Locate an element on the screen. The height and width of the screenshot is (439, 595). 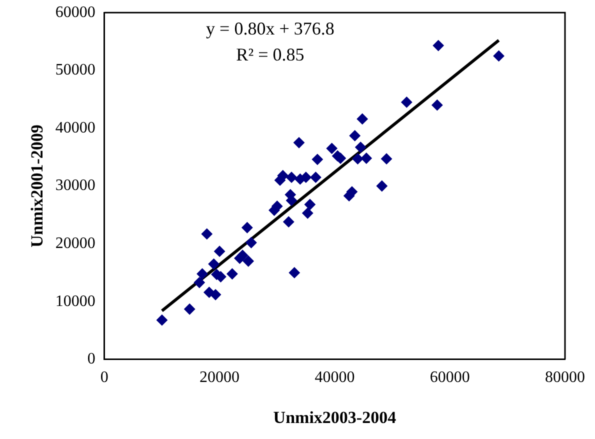
x-tick-label: 0 is located at coordinates (104, 377).